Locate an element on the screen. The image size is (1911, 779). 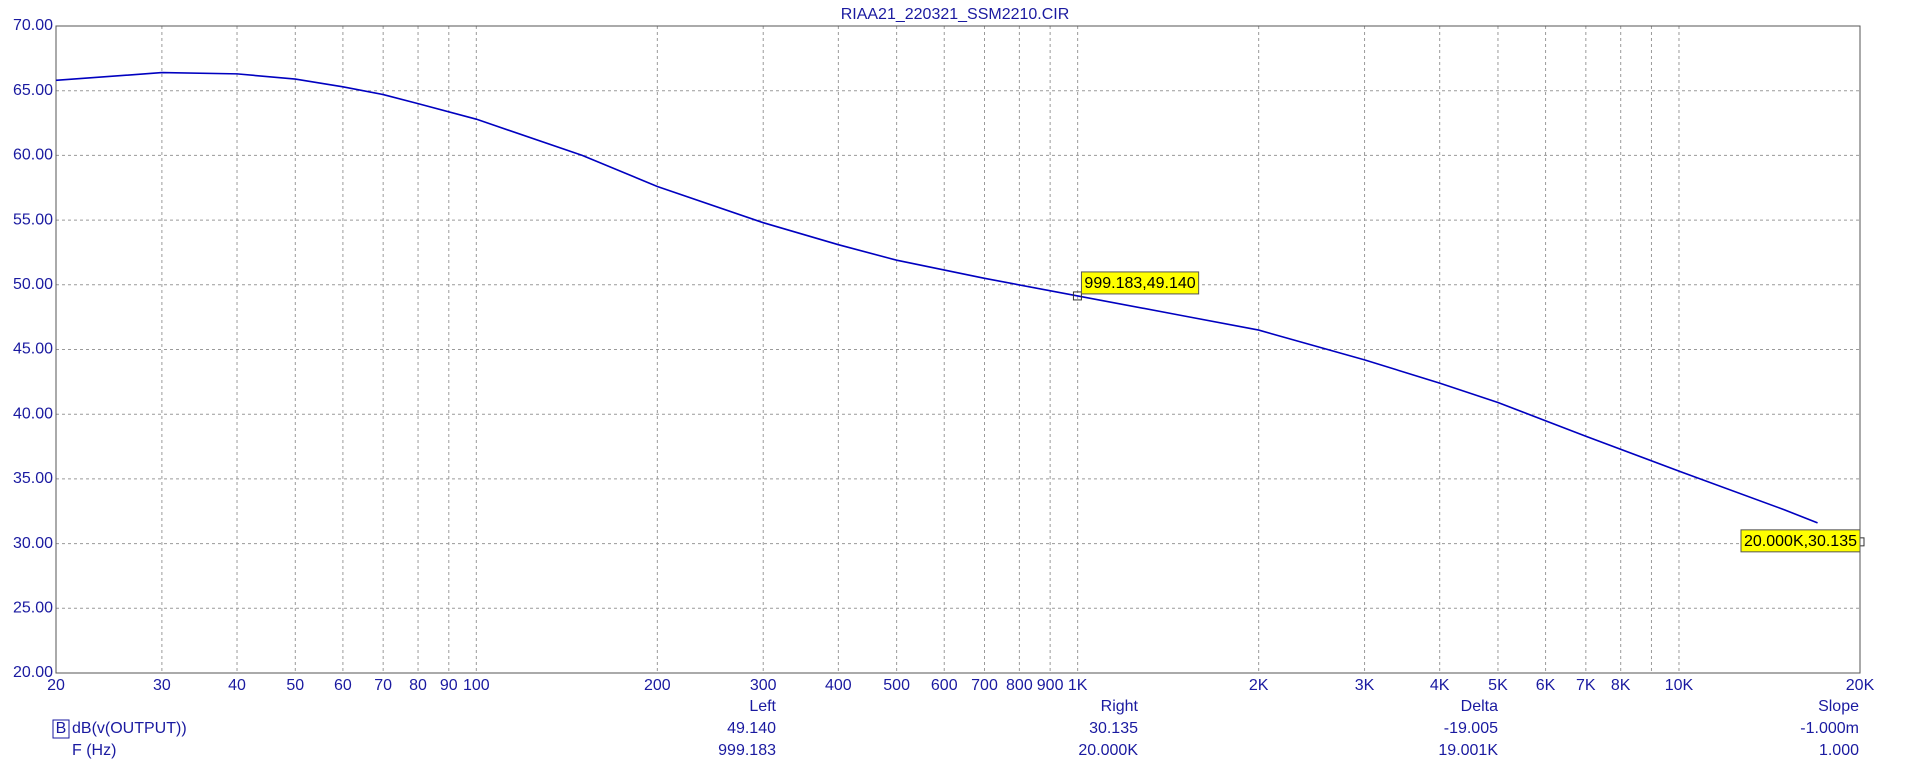
x-tick-label: 1K is located at coordinates (1078, 685).